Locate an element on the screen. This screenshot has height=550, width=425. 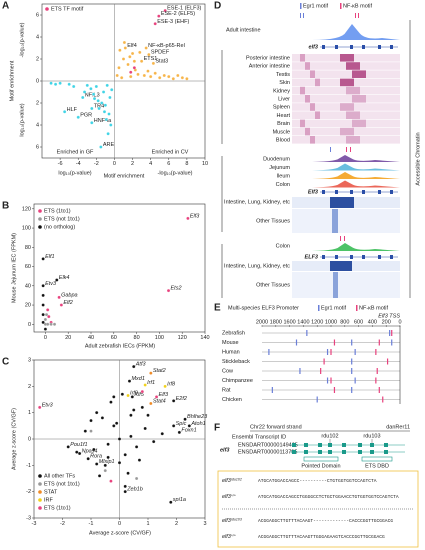
point-label: Stat2 is located at coordinates (159, 371).